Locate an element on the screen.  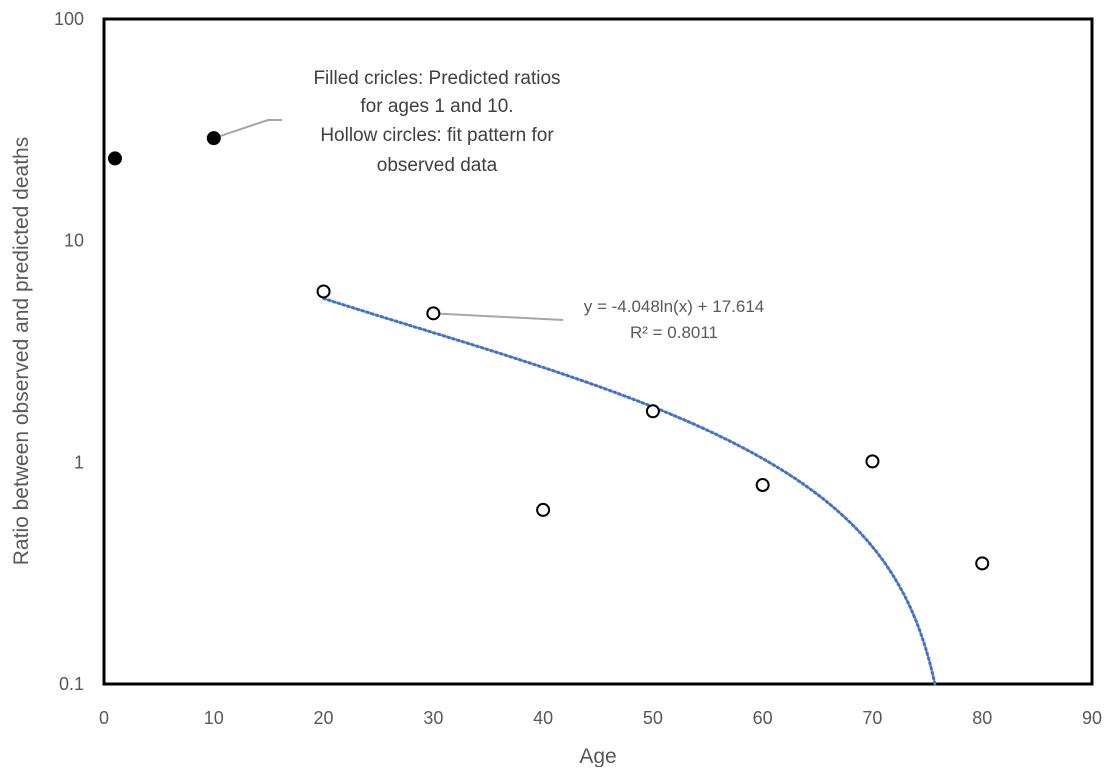
y-tick-label: 1 is located at coordinates (79, 462).